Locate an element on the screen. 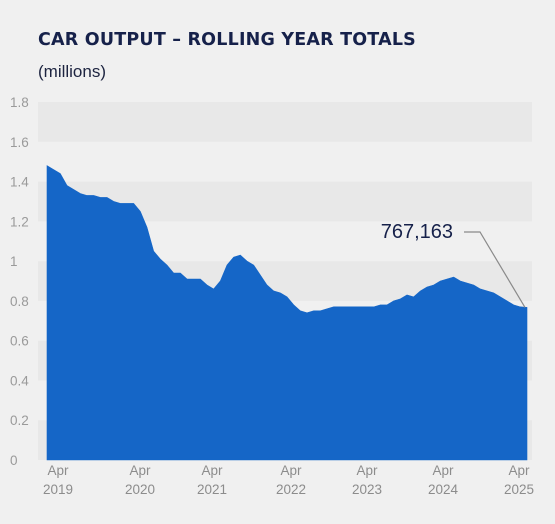 The image size is (555, 524). y-tick-label: 1 is located at coordinates (14, 261).